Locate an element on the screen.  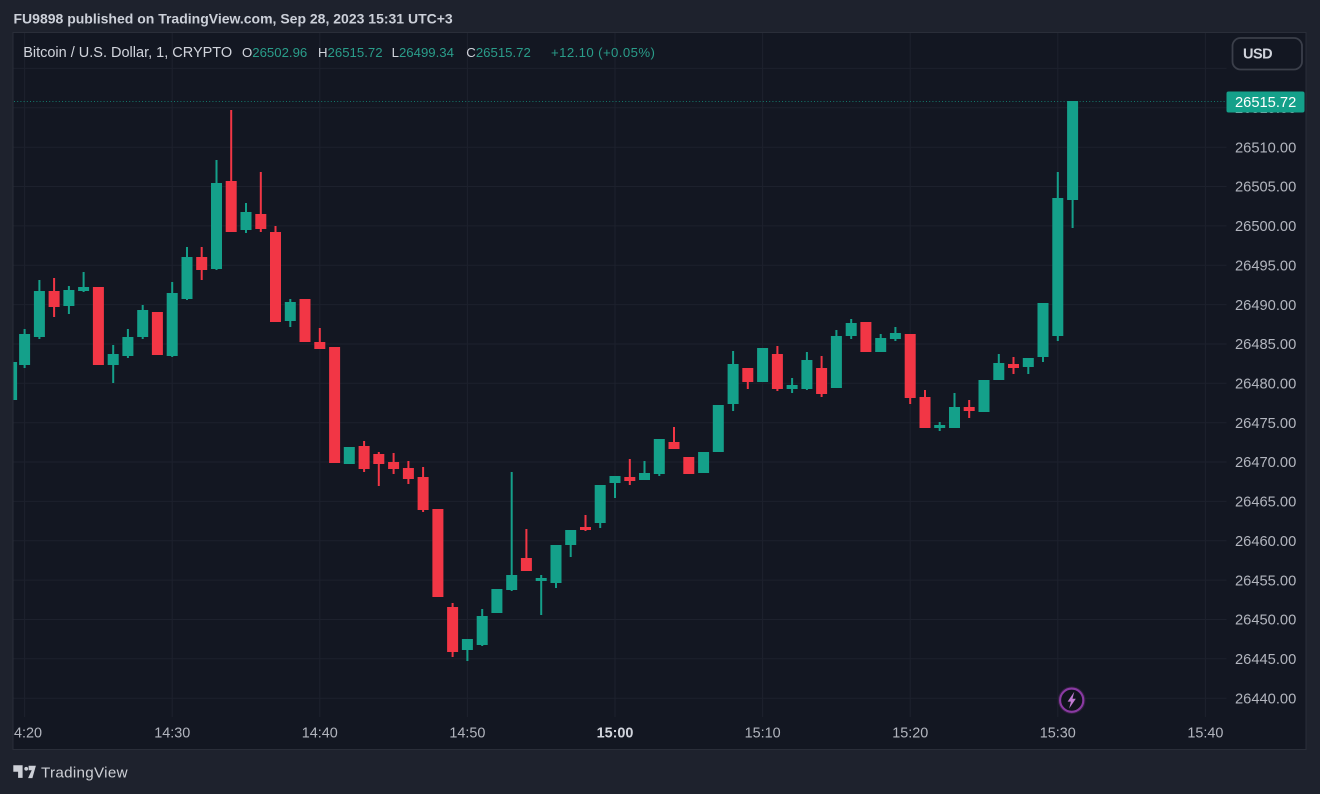
svg-text: 15:30 is located at coordinates (1058, 734).